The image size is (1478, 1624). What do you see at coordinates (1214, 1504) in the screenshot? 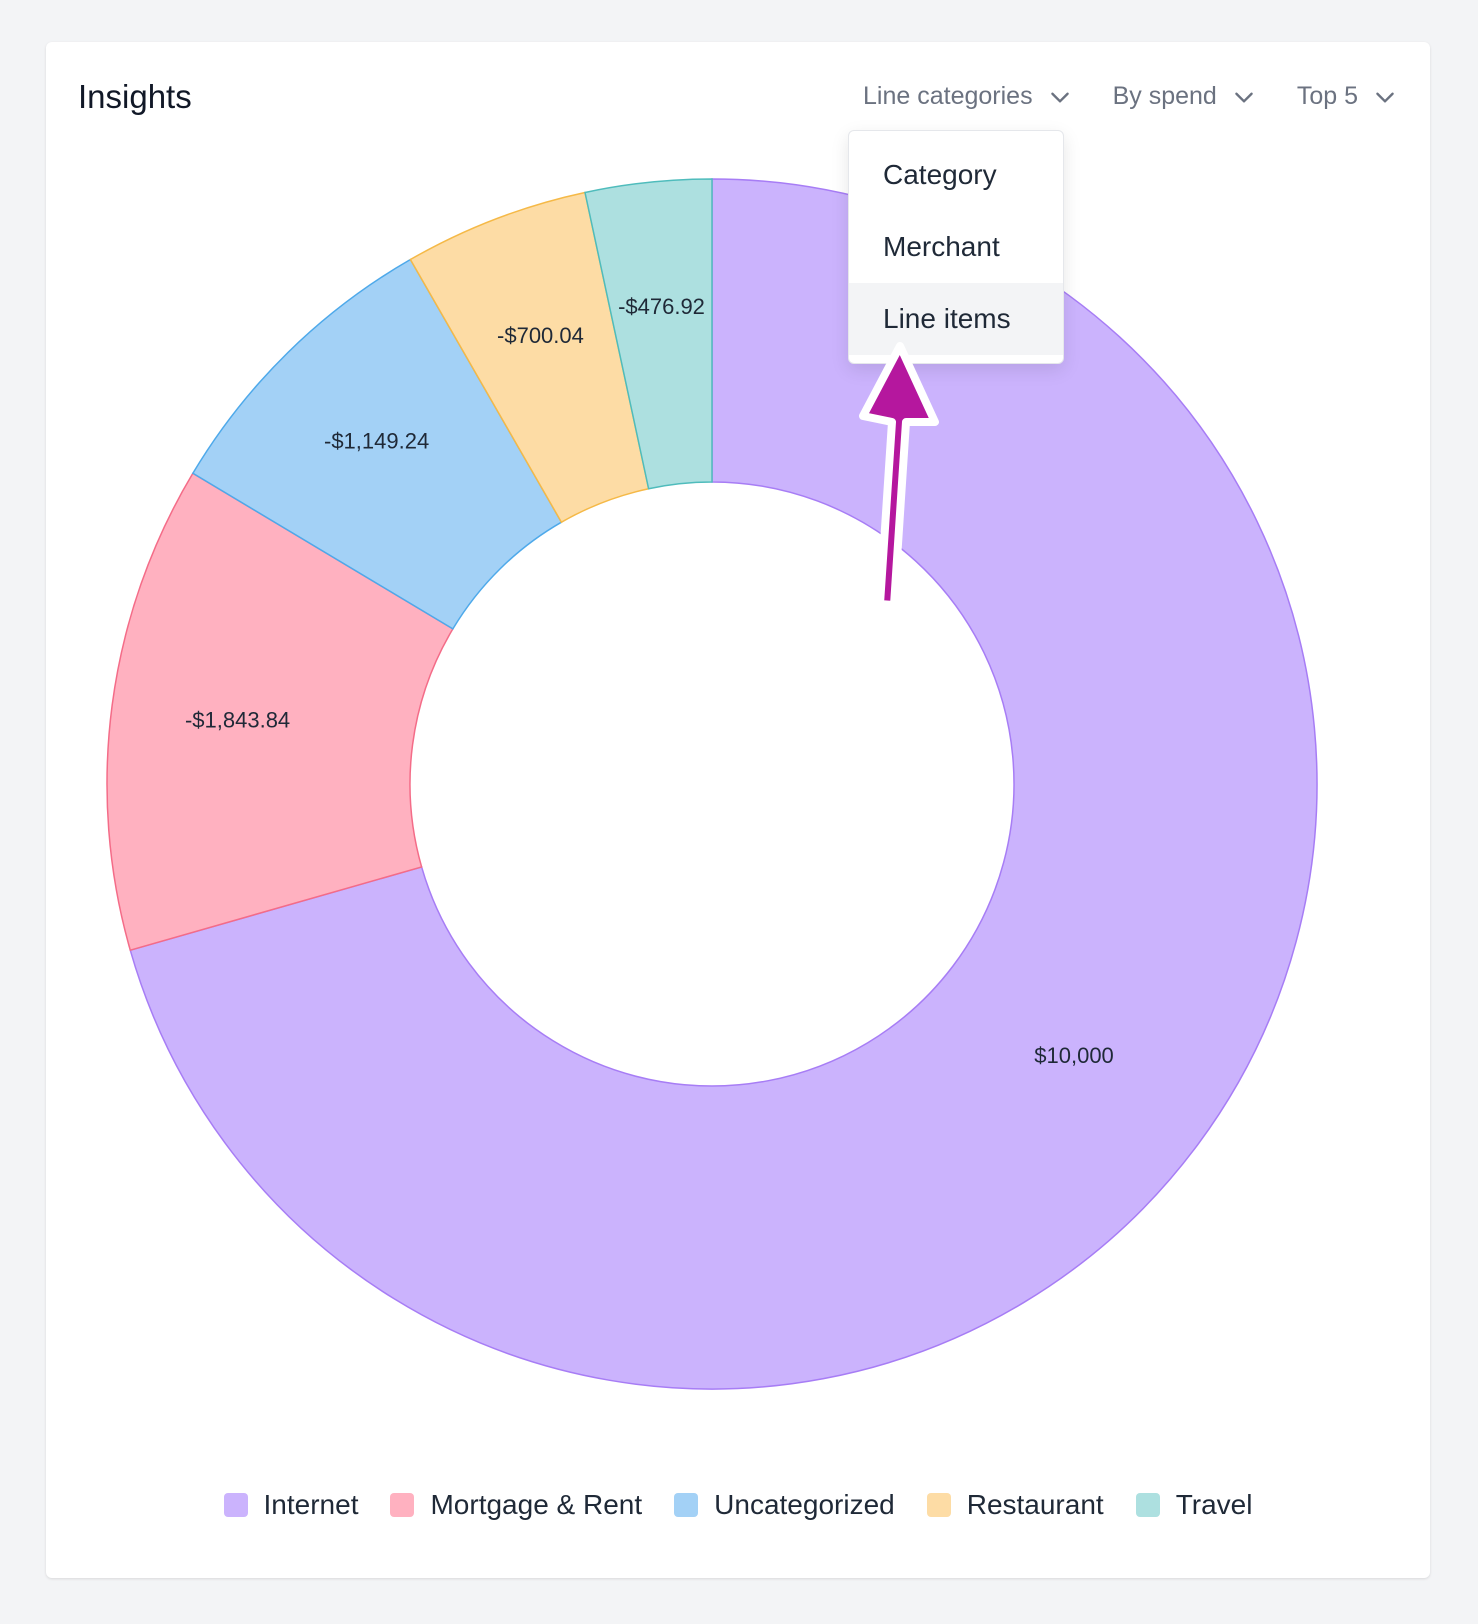
I see `legend-label: Travel` at bounding box center [1214, 1504].